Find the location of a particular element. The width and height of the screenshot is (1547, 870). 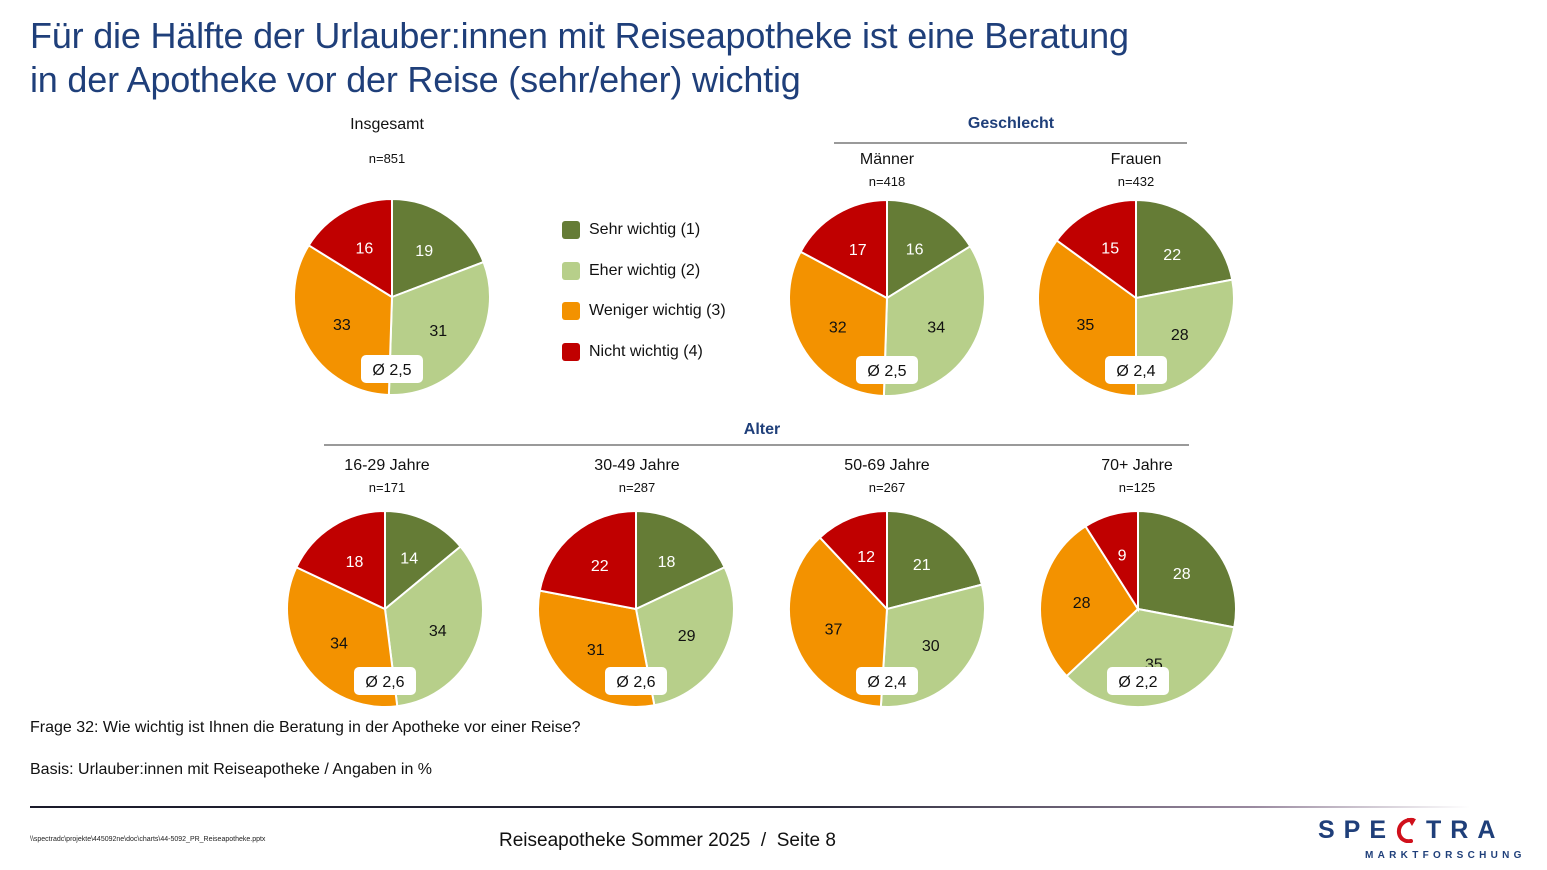

legend-item-eher-wichtig: Eher wichtig (2) is located at coordinates (644, 271).